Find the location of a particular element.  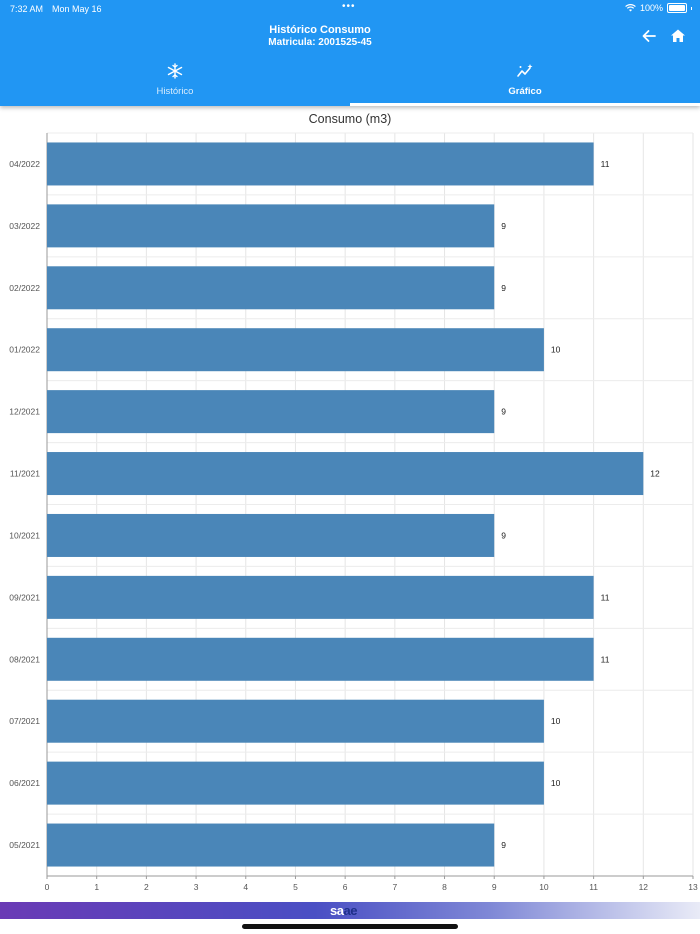

status-right: 100% is located at coordinates (658, 8).